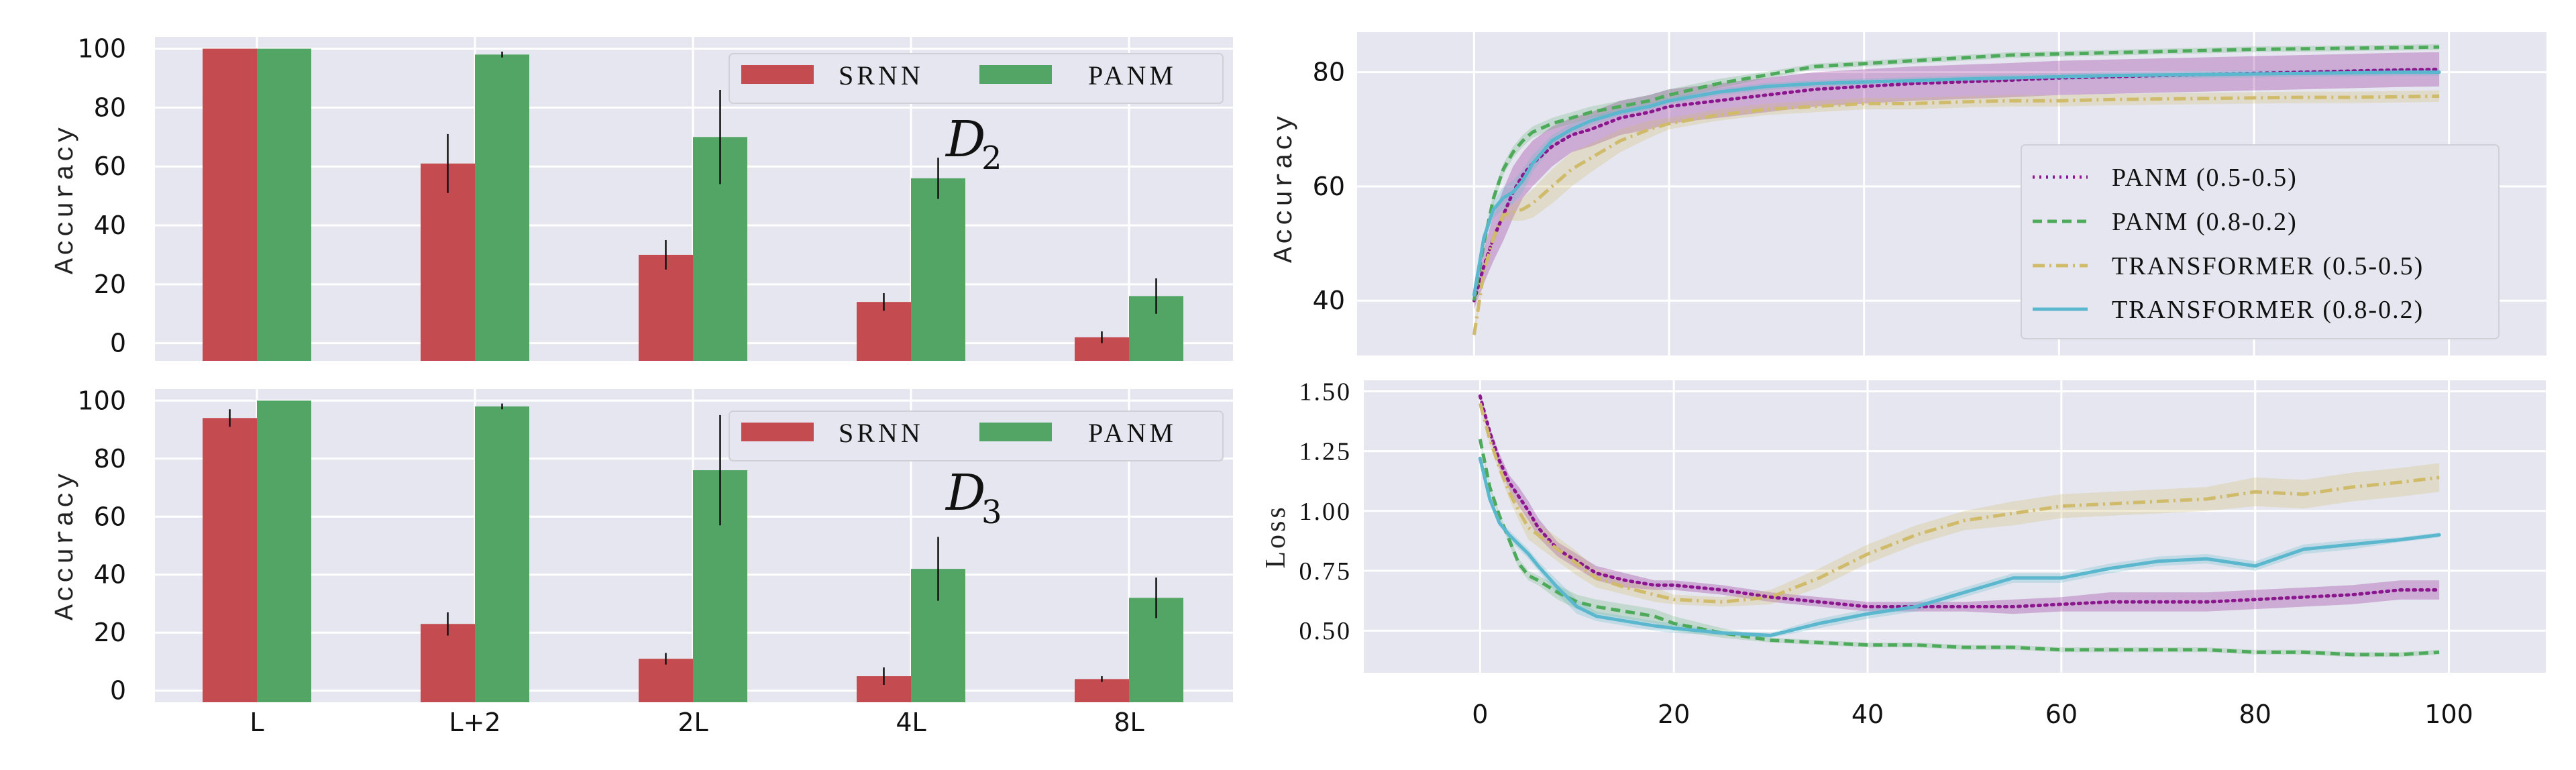 The height and width of the screenshot is (770, 2576). What do you see at coordinates (1325, 392) in the screenshot?
I see `y-tick-label: 1.50` at bounding box center [1325, 392].